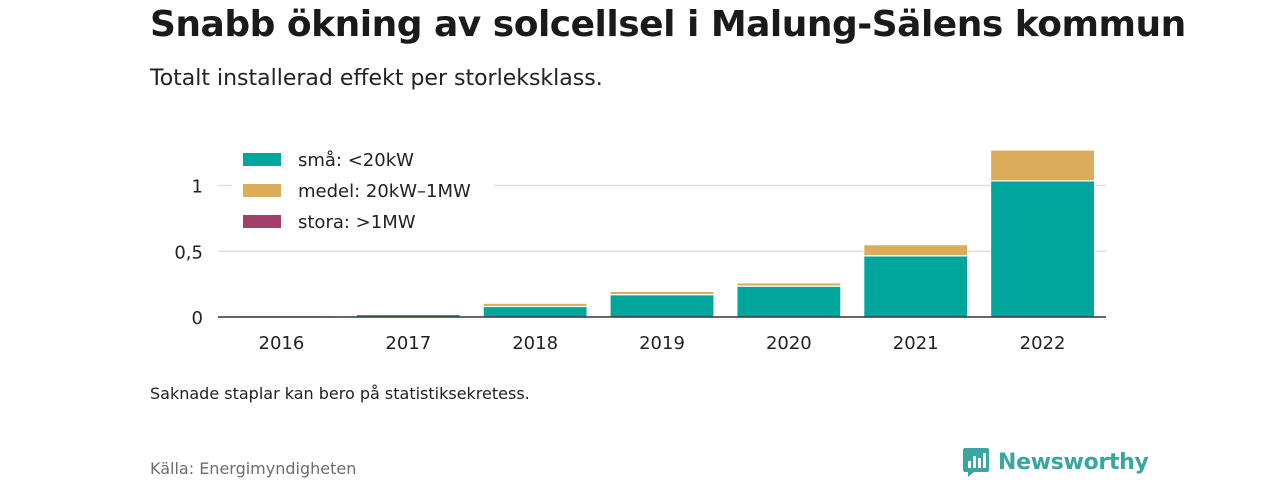  Describe the element at coordinates (188, 252) in the screenshot. I see `y-tick-label: 0,5` at that location.